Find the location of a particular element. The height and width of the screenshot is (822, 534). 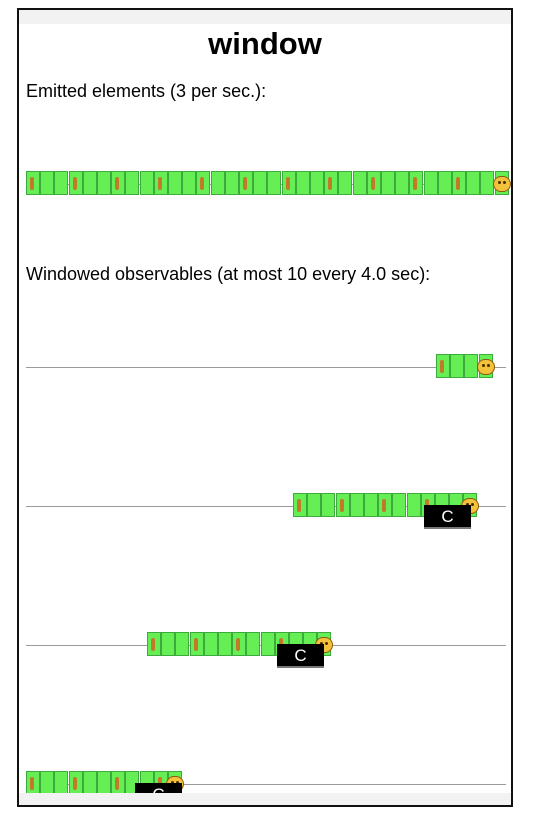

status-bar is located at coordinates (265, 17).